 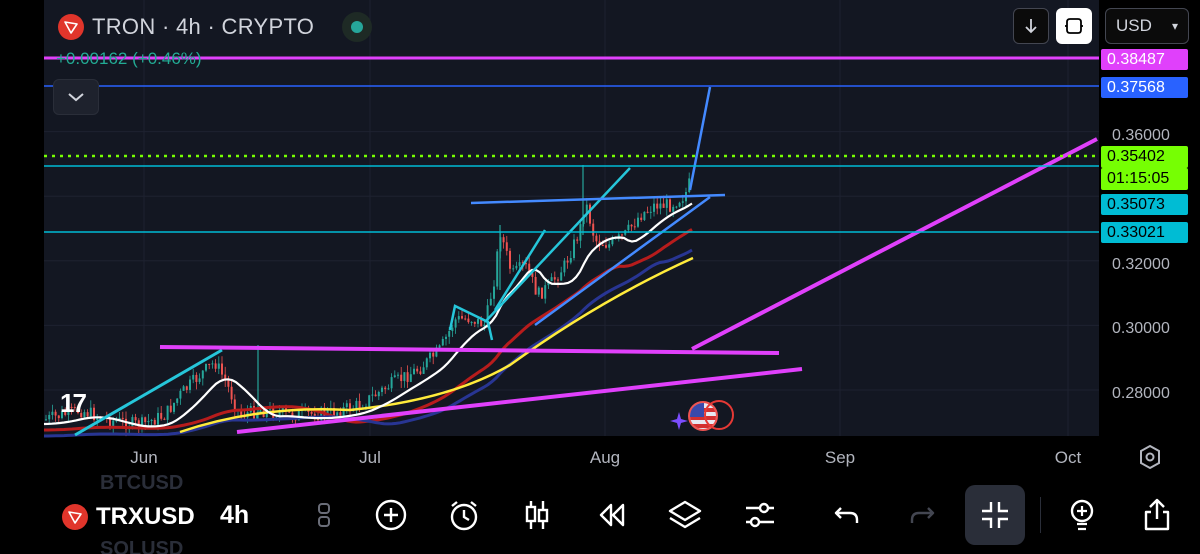 I want to click on undo-icon, so click(x=847, y=515).